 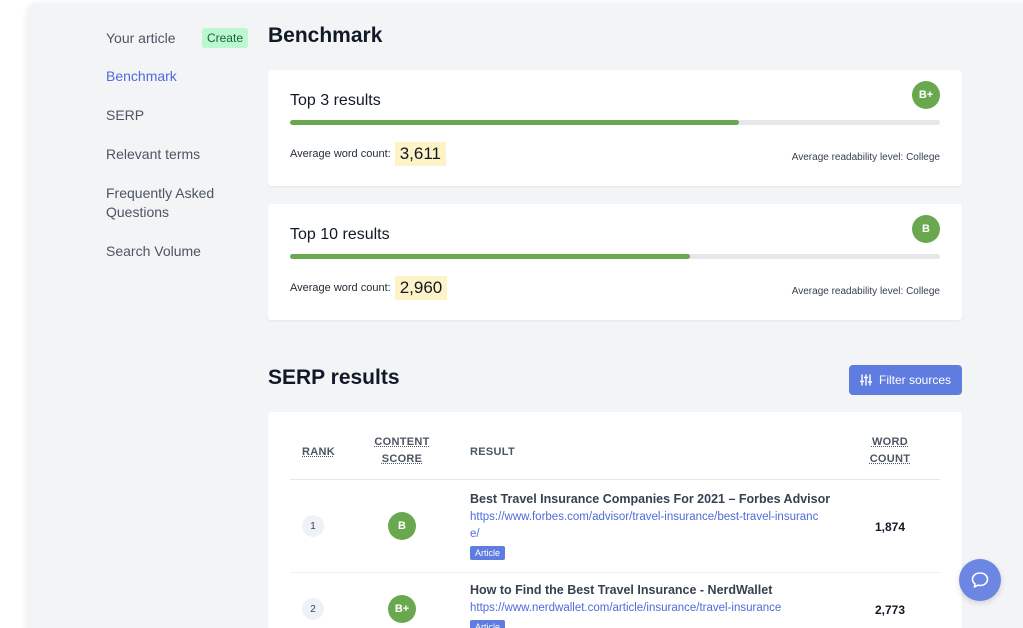 I want to click on page-title: Benchmark, so click(x=325, y=35).